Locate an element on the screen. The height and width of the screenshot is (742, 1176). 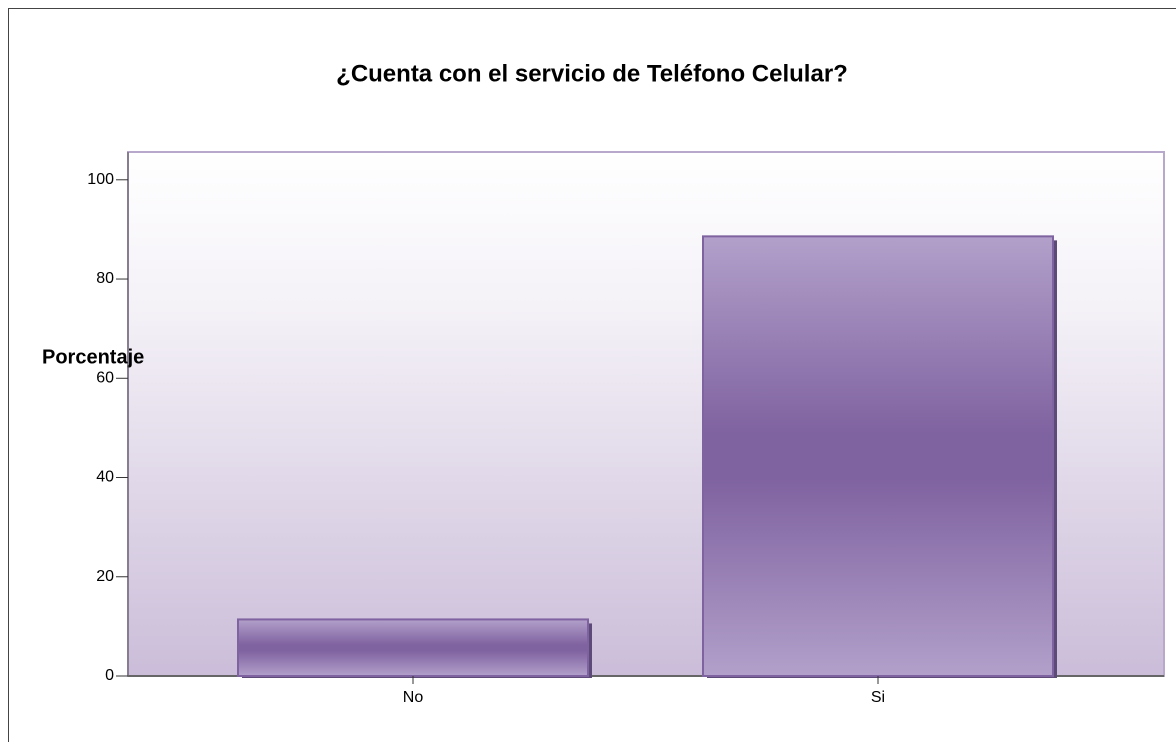
y-tick-label: 0 is located at coordinates (109, 675).